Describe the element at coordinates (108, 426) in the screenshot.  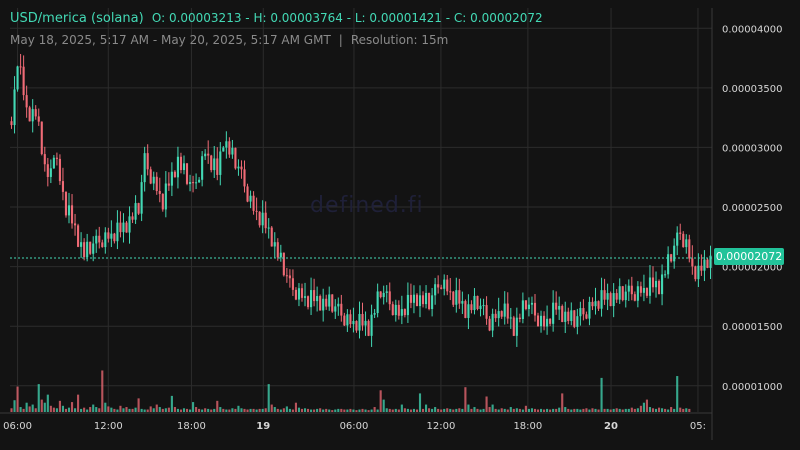
I see `x-tick-label: 12:00` at that location.